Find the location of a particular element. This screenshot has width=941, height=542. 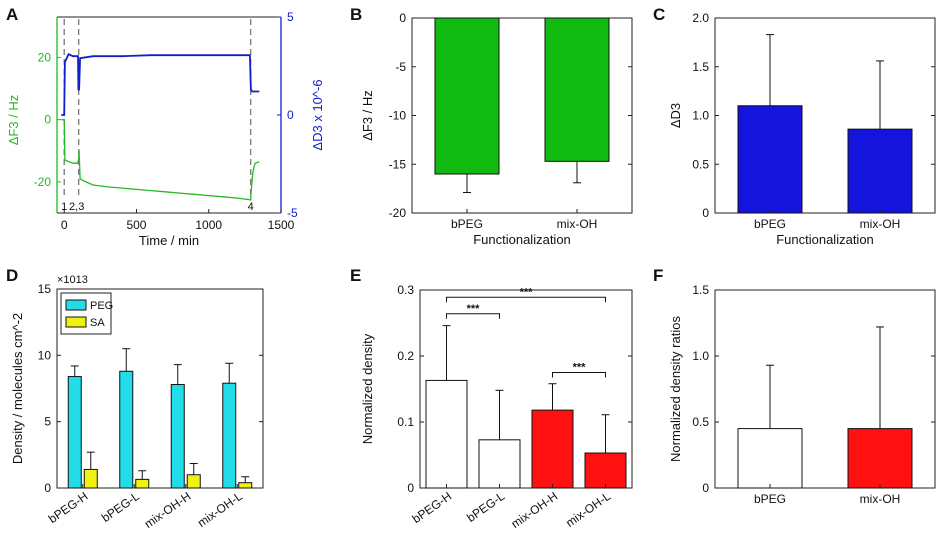

legend: PEG SA is located at coordinates (86, 313).